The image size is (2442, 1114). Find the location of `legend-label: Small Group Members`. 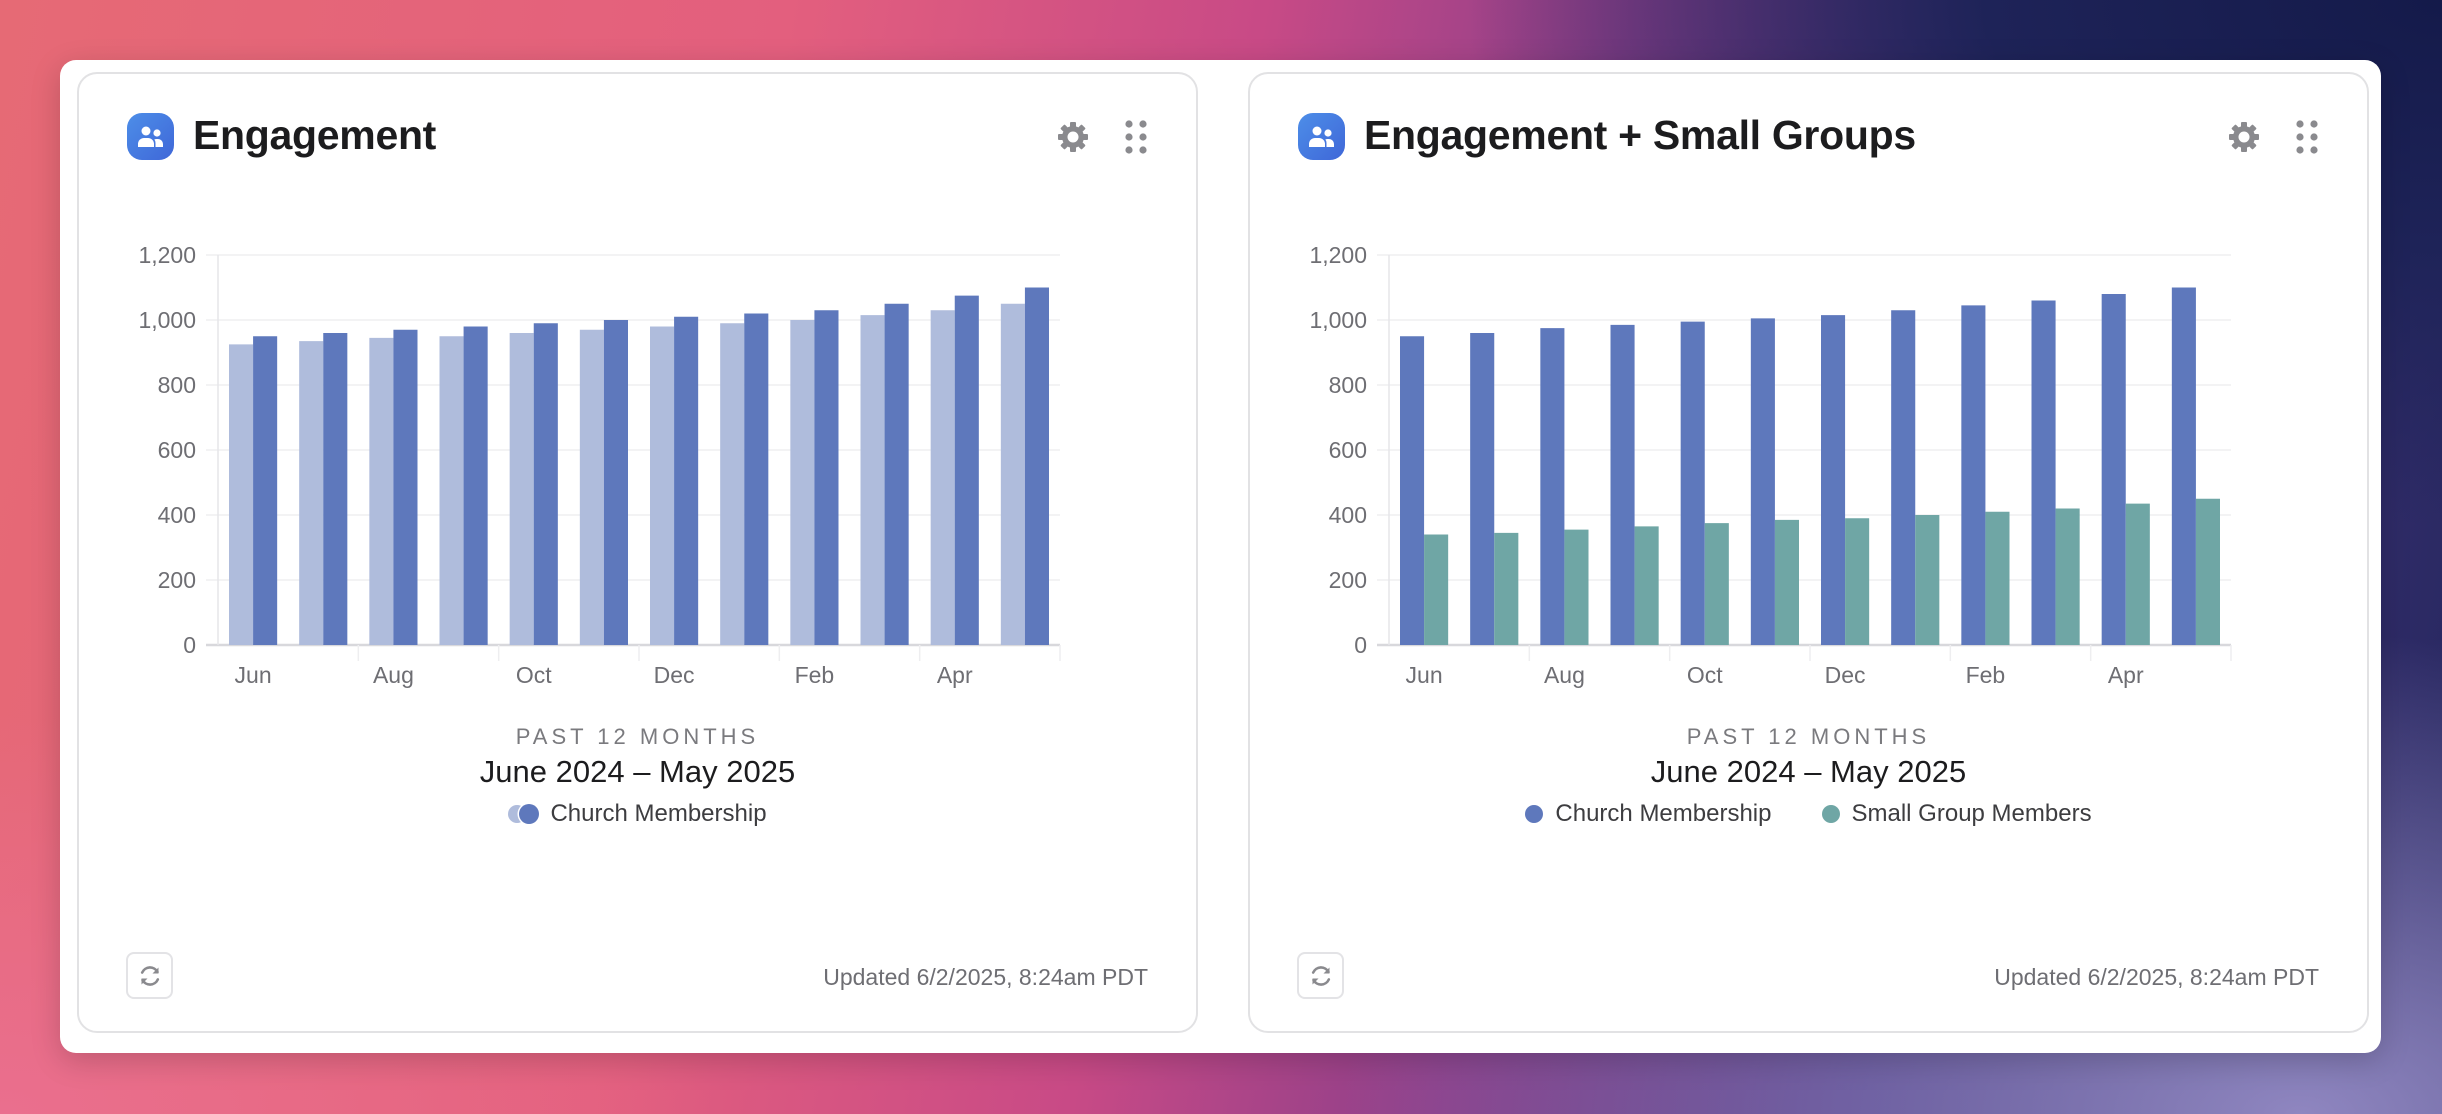

legend-label: Small Group Members is located at coordinates (1971, 813).